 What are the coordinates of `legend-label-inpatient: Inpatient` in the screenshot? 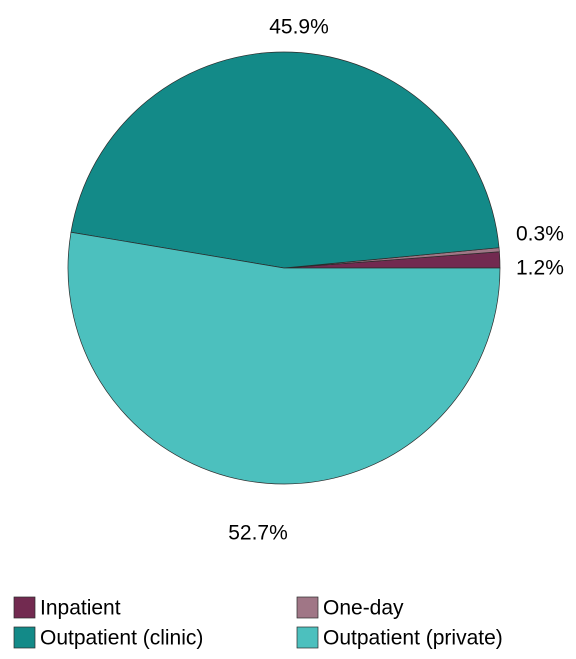 It's located at (80, 608).